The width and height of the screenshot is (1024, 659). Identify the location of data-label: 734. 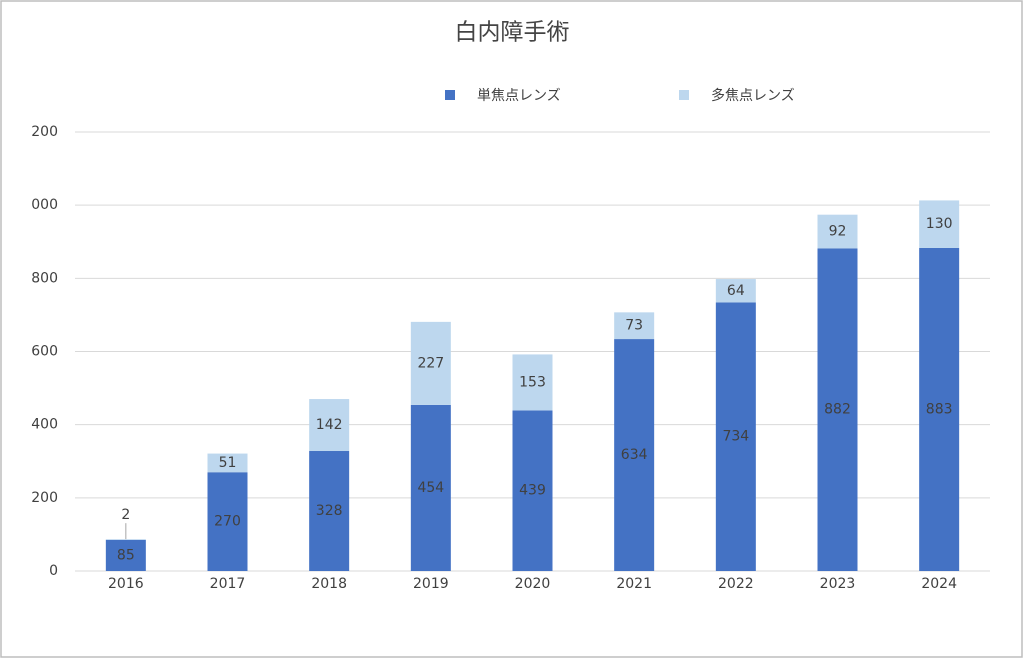
(735, 437).